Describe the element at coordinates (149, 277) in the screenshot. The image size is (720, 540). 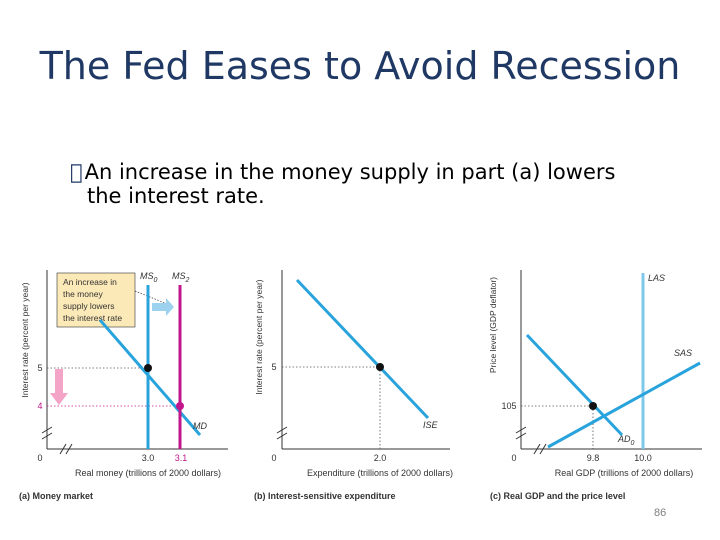
I see `panel-a-ms0-label: MS0` at that location.